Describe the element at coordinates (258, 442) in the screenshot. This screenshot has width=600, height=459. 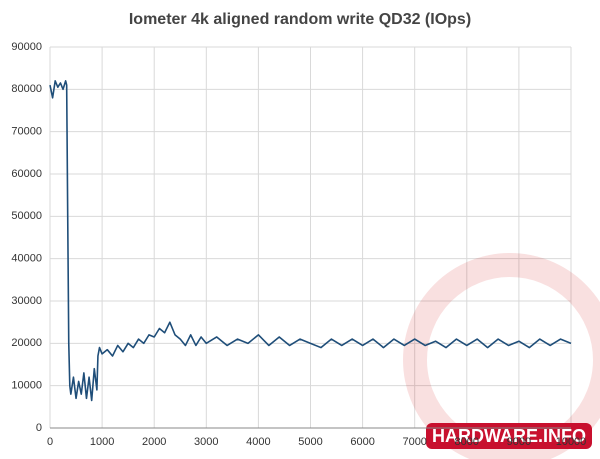
I see `x-tick-label: 4000` at that location.